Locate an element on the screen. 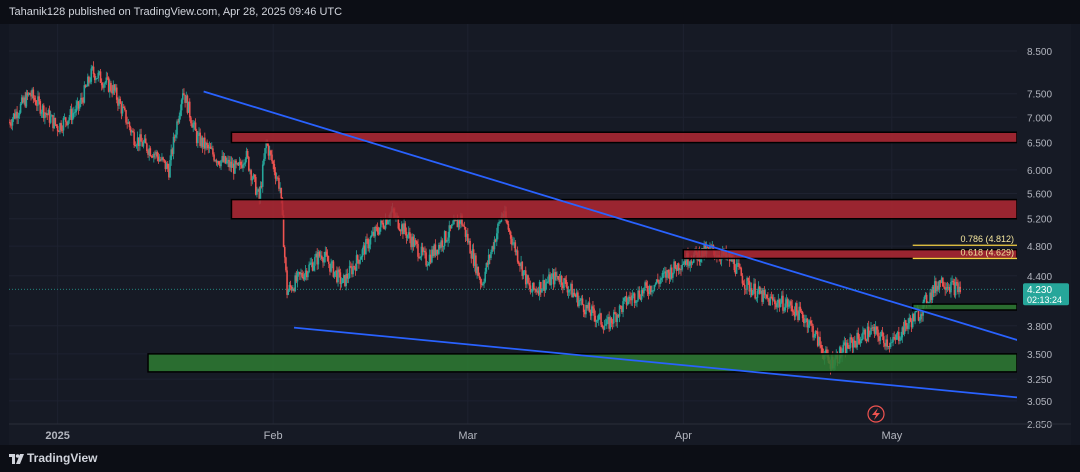  lower-trendline is located at coordinates (682, 367).